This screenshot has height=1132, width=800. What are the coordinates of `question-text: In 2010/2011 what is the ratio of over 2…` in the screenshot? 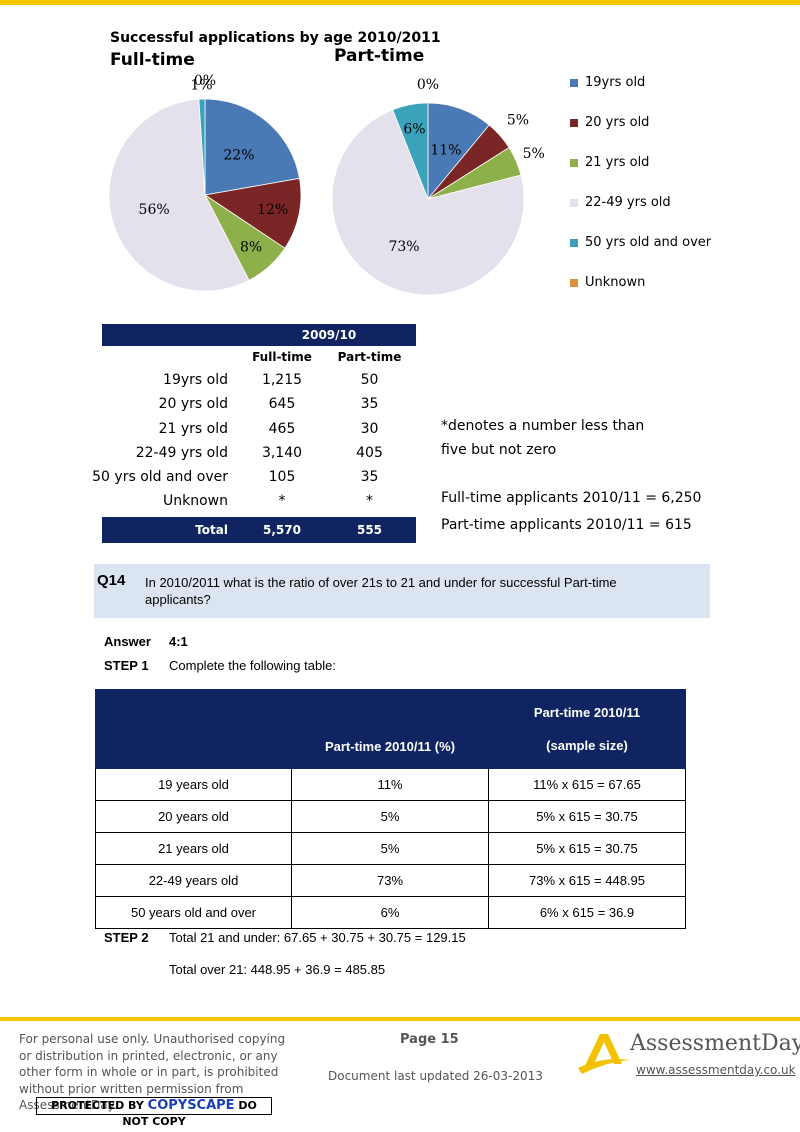 It's located at (381, 591).